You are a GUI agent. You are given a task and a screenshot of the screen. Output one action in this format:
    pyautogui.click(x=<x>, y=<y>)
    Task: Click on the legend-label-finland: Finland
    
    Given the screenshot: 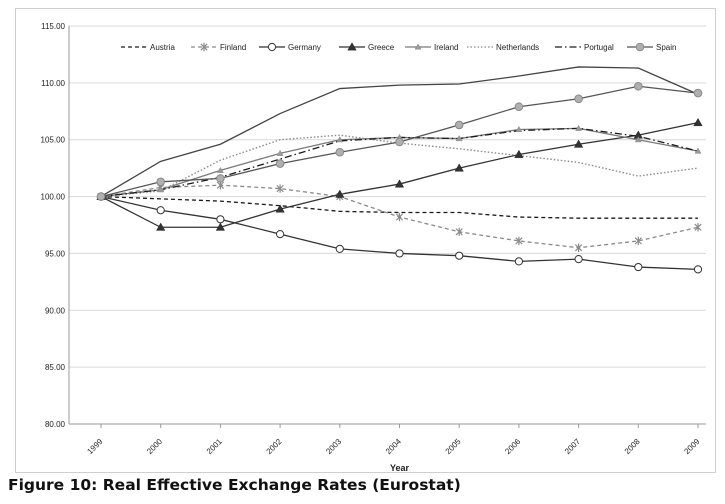 What is the action you would take?
    pyautogui.click(x=233, y=47)
    